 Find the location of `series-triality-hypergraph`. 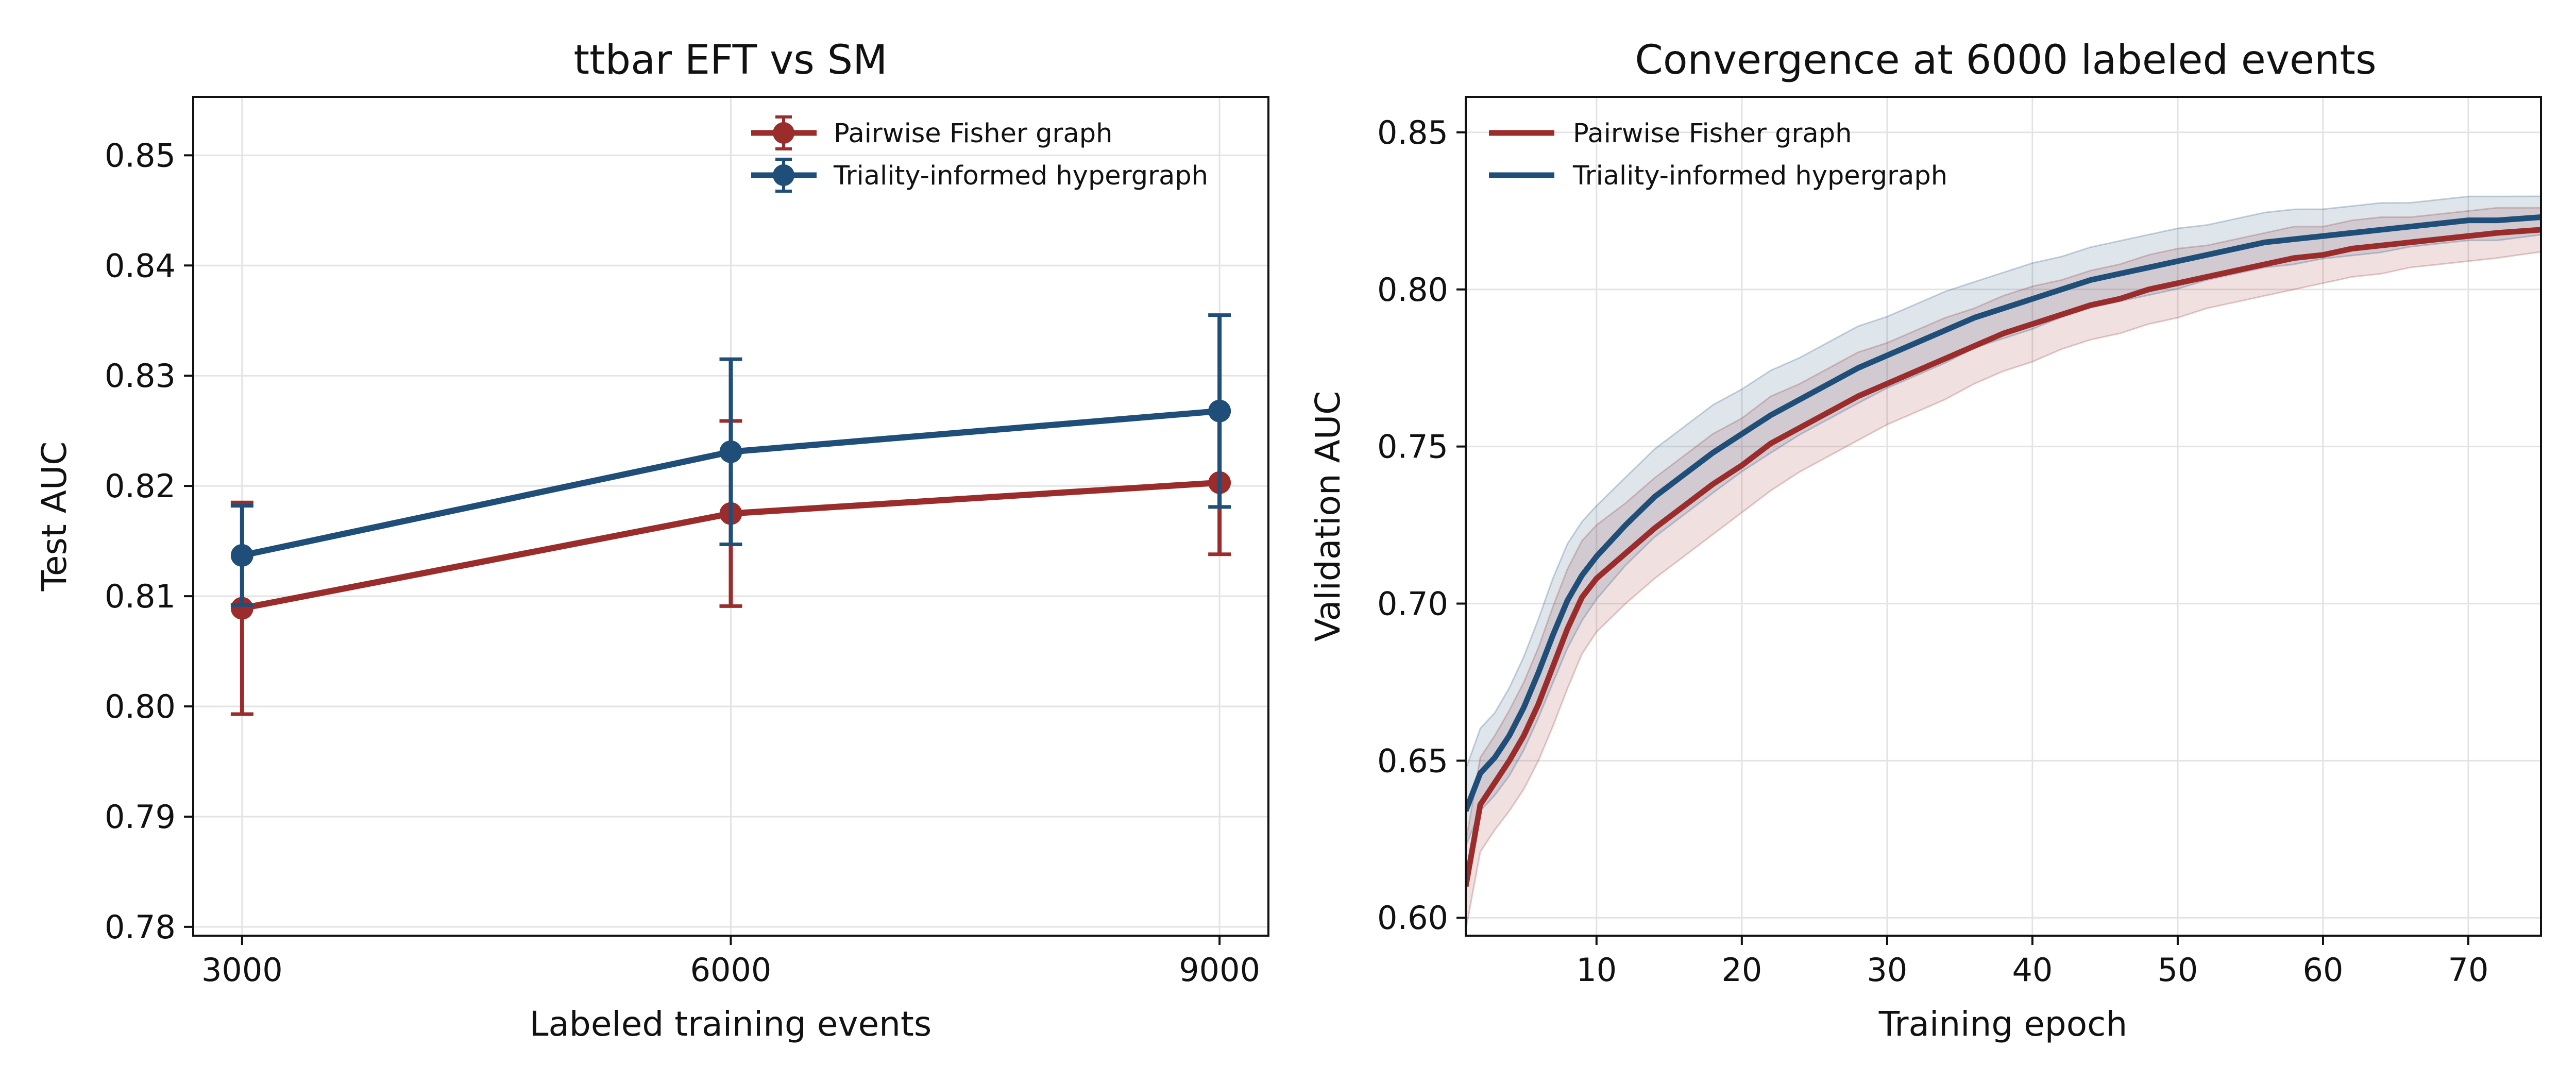

series-triality-hypergraph is located at coordinates (730, 460).